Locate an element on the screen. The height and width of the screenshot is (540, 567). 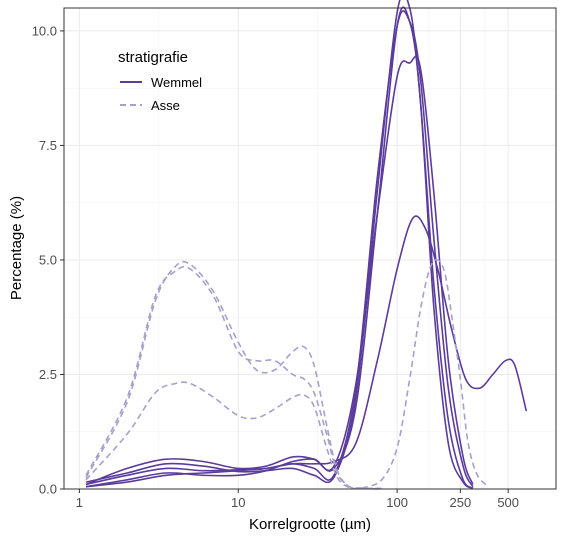
x-tick-label: 250 is located at coordinates (461, 502).